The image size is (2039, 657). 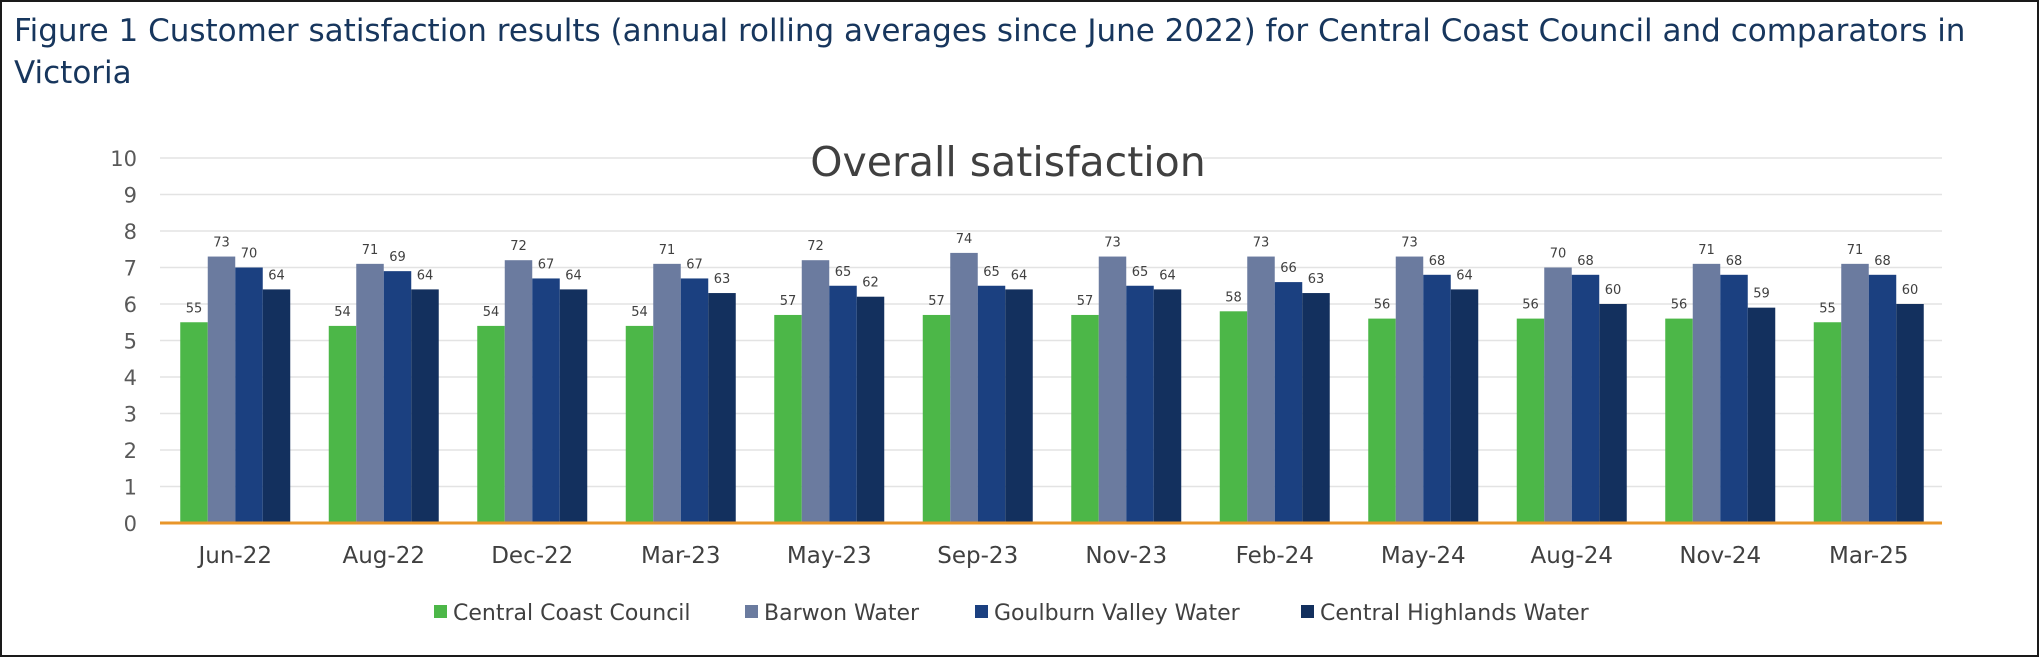 What do you see at coordinates (1869, 556) in the screenshot?
I see `x-category-label: Mar-25` at bounding box center [1869, 556].